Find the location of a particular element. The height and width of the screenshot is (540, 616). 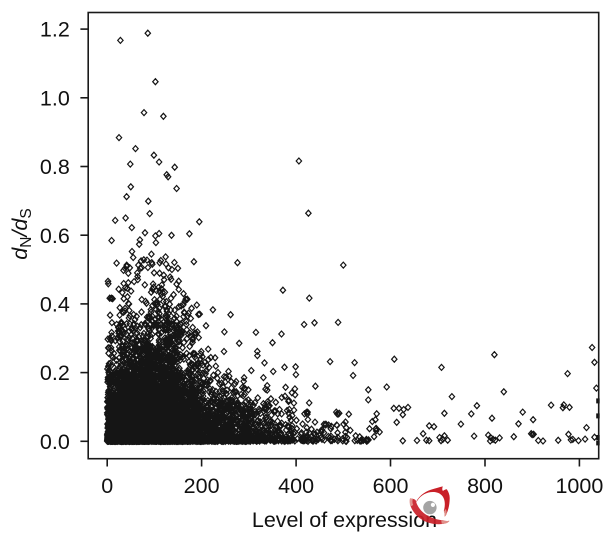

svg-text: 200 is located at coordinates (202, 486).